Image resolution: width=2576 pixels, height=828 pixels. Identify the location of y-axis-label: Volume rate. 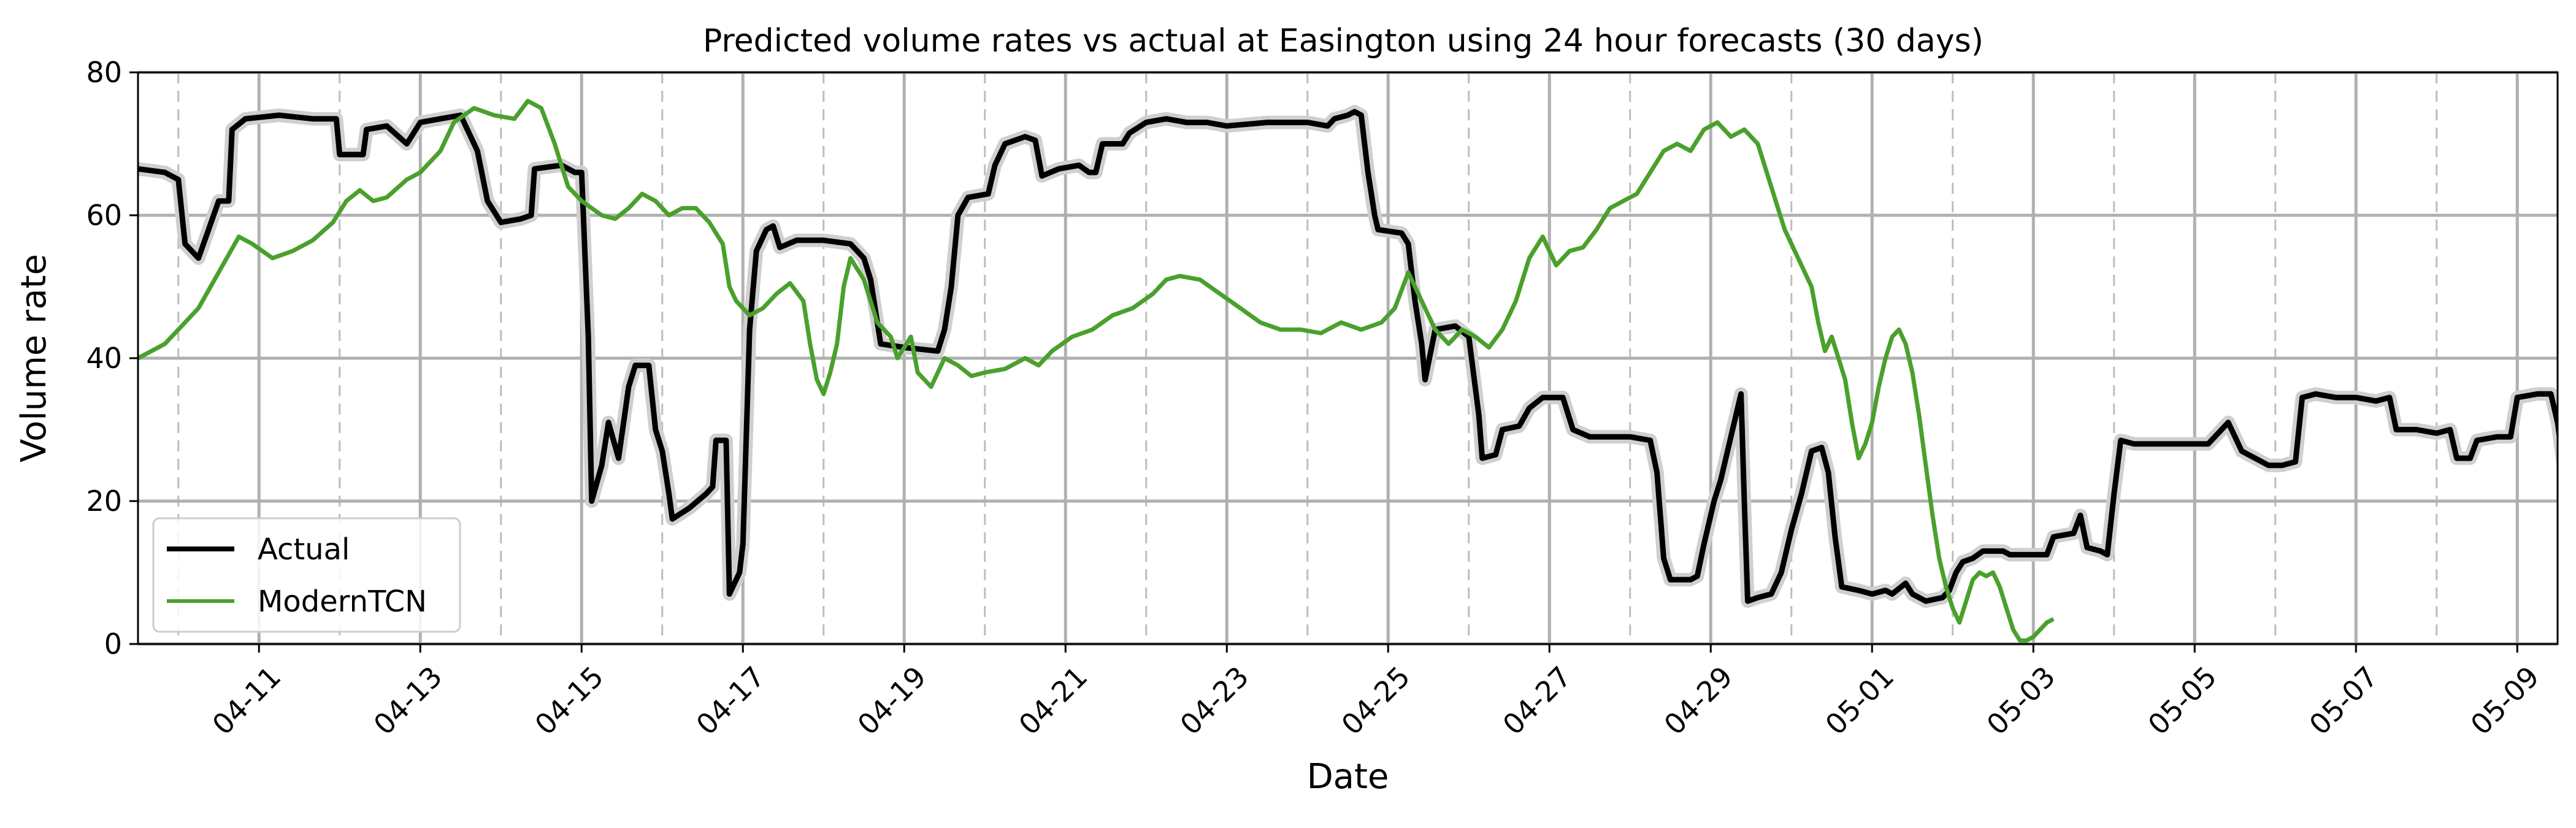
(34, 358).